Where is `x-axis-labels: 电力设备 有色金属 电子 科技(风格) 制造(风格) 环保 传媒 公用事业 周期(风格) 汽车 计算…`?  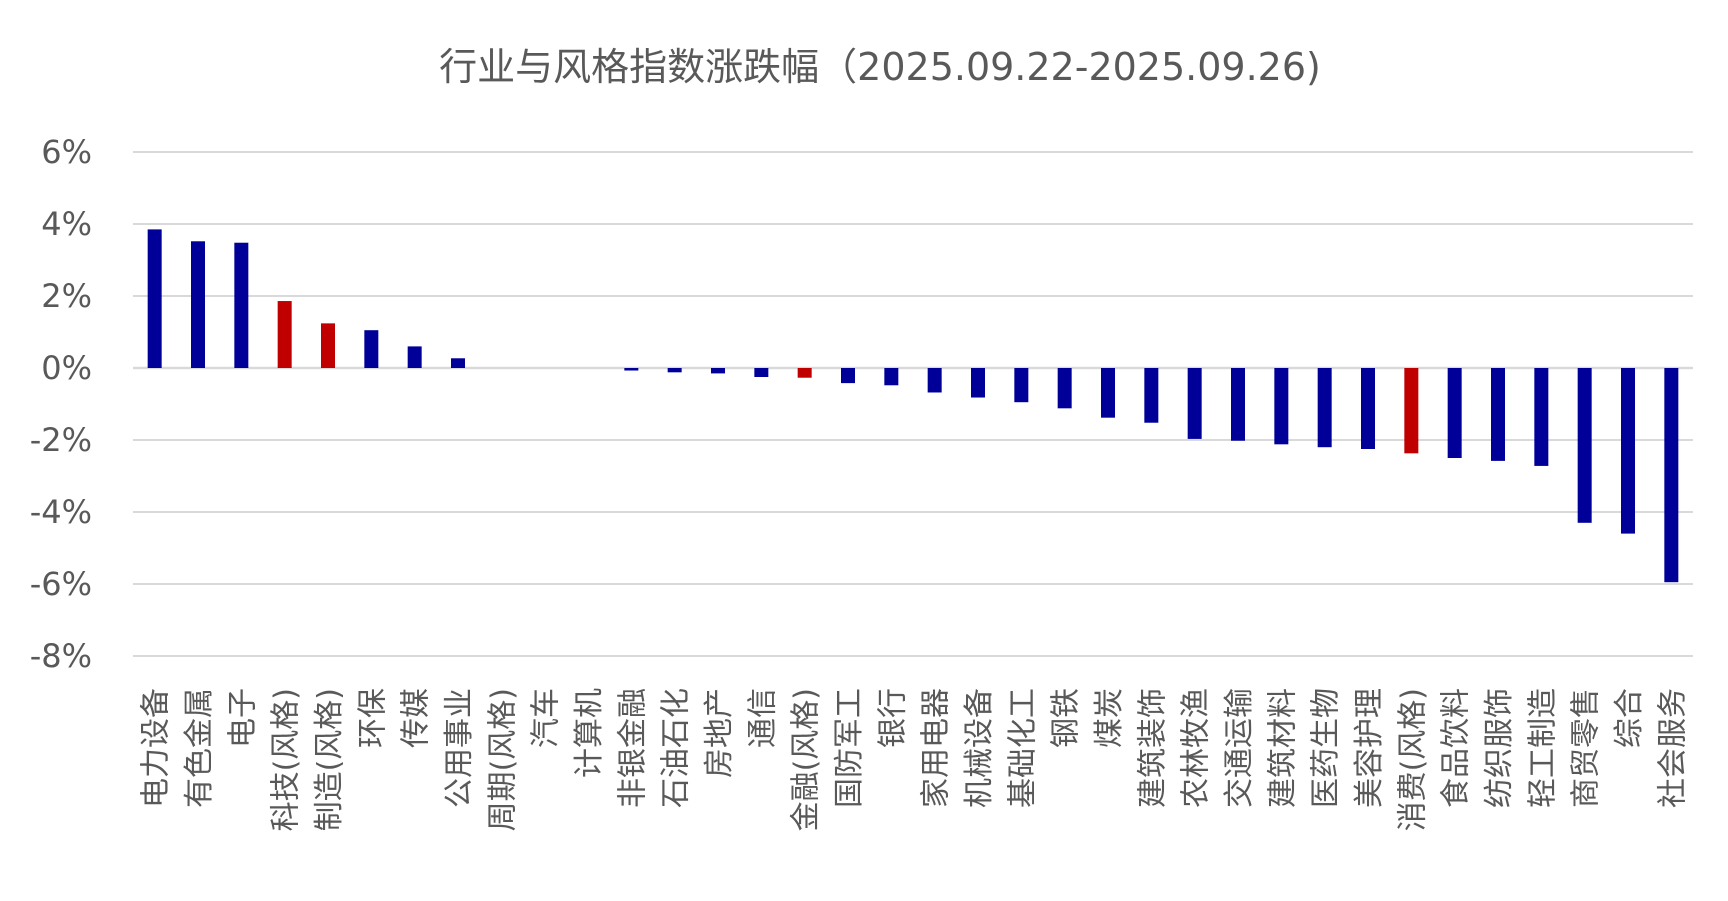 x-axis-labels: 电力设备 有色金属 电子 科技(风格) 制造(风格) 环保 传媒 公用事业 周期(风格) 汽车 计算… is located at coordinates (915, 759).